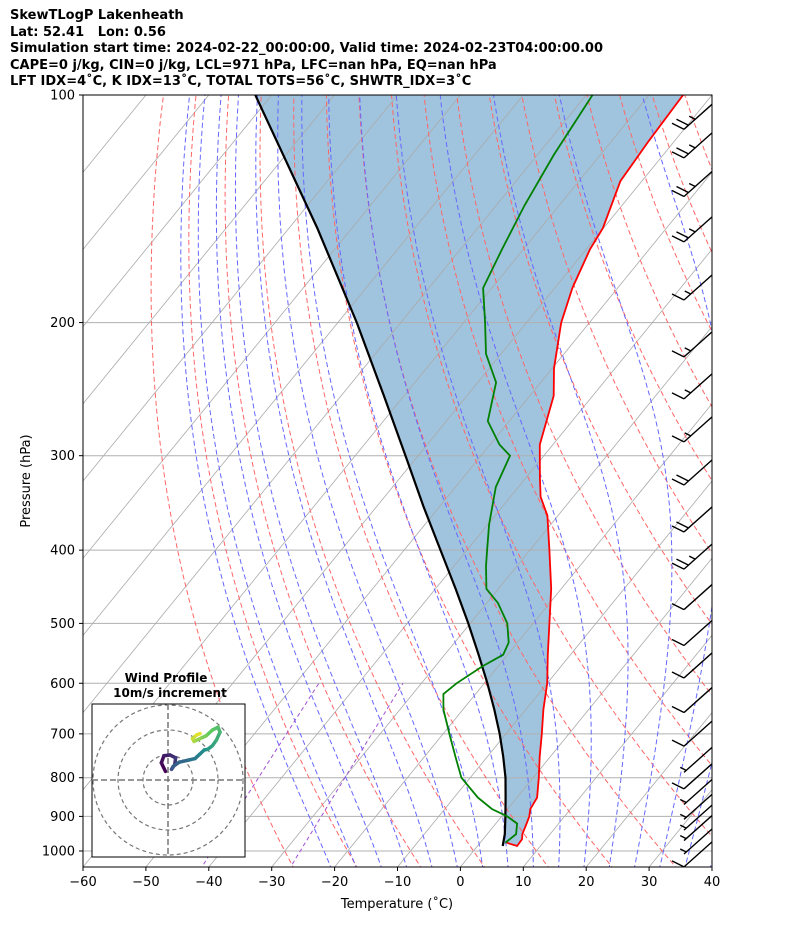 This screenshot has width=794, height=937. What do you see at coordinates (62, 734) in the screenshot?
I see `y-tick-label: 700` at bounding box center [62, 734].